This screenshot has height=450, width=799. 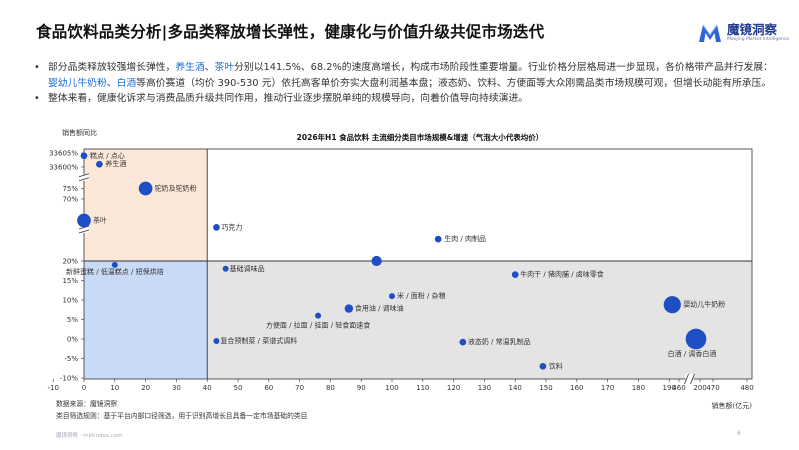 I want to click on bubble-label: 婴幼儿牛奶粉, so click(x=704, y=304).